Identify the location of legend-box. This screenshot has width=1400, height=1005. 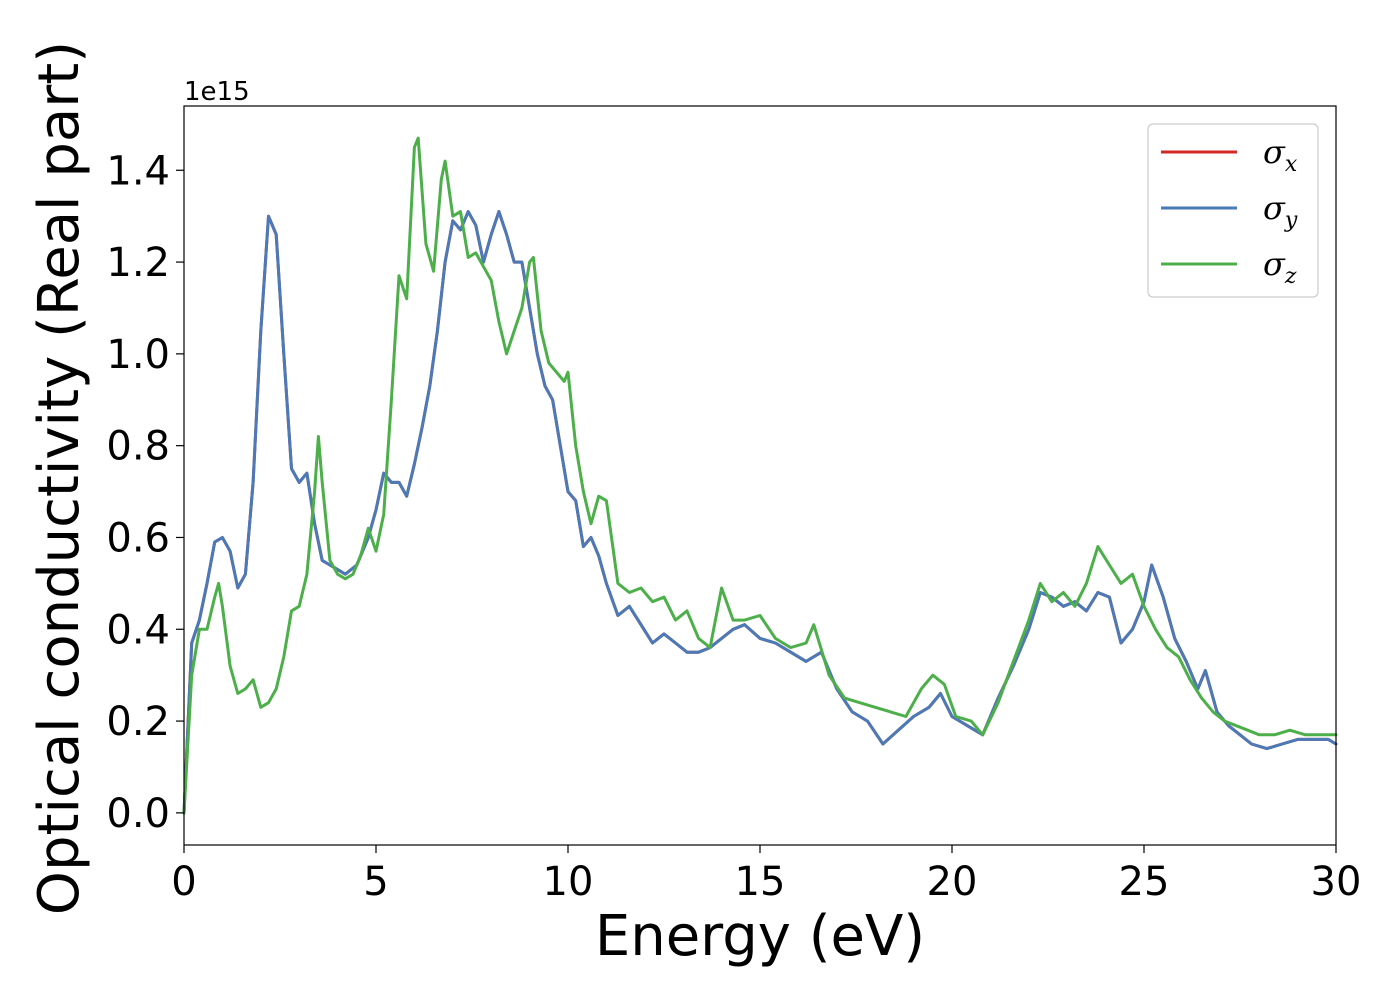
(1233, 210).